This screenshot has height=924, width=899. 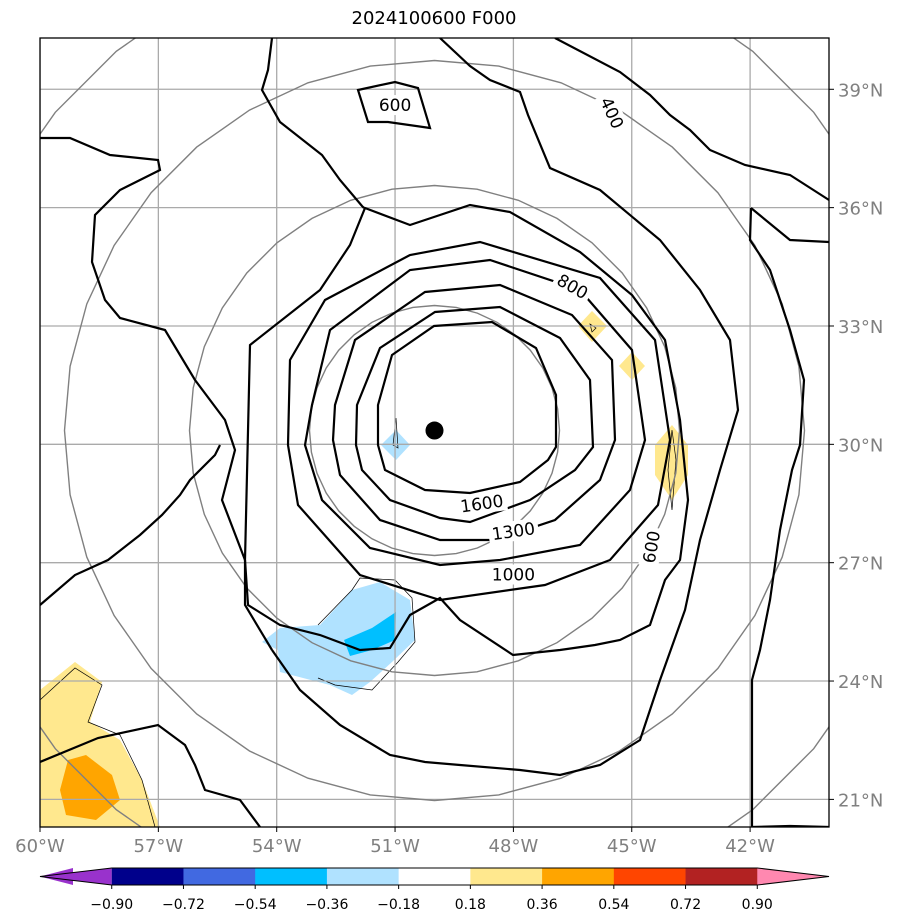 I want to click on shade-light-blue, so click(x=338, y=638).